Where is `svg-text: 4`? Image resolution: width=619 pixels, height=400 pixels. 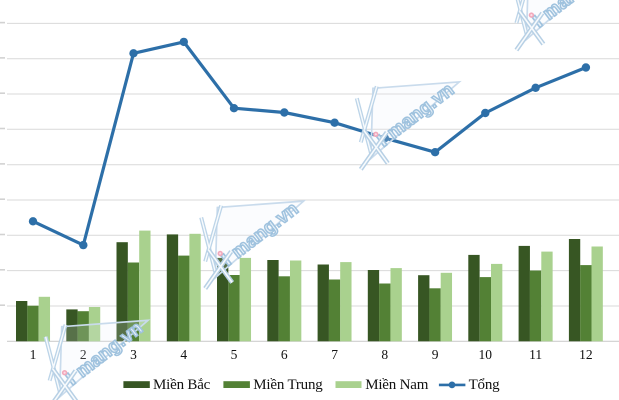 svg-text: 4 is located at coordinates (183, 354).